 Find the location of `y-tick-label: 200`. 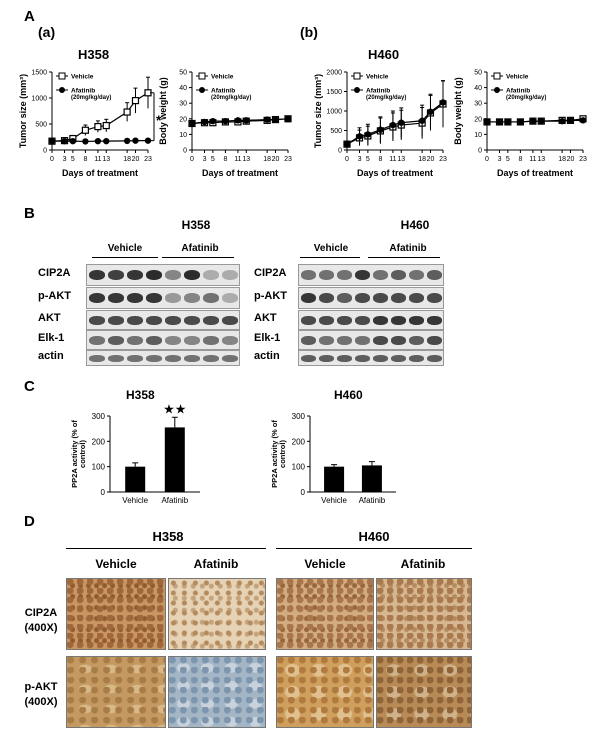

y-tick-label: 200 is located at coordinates (99, 441).